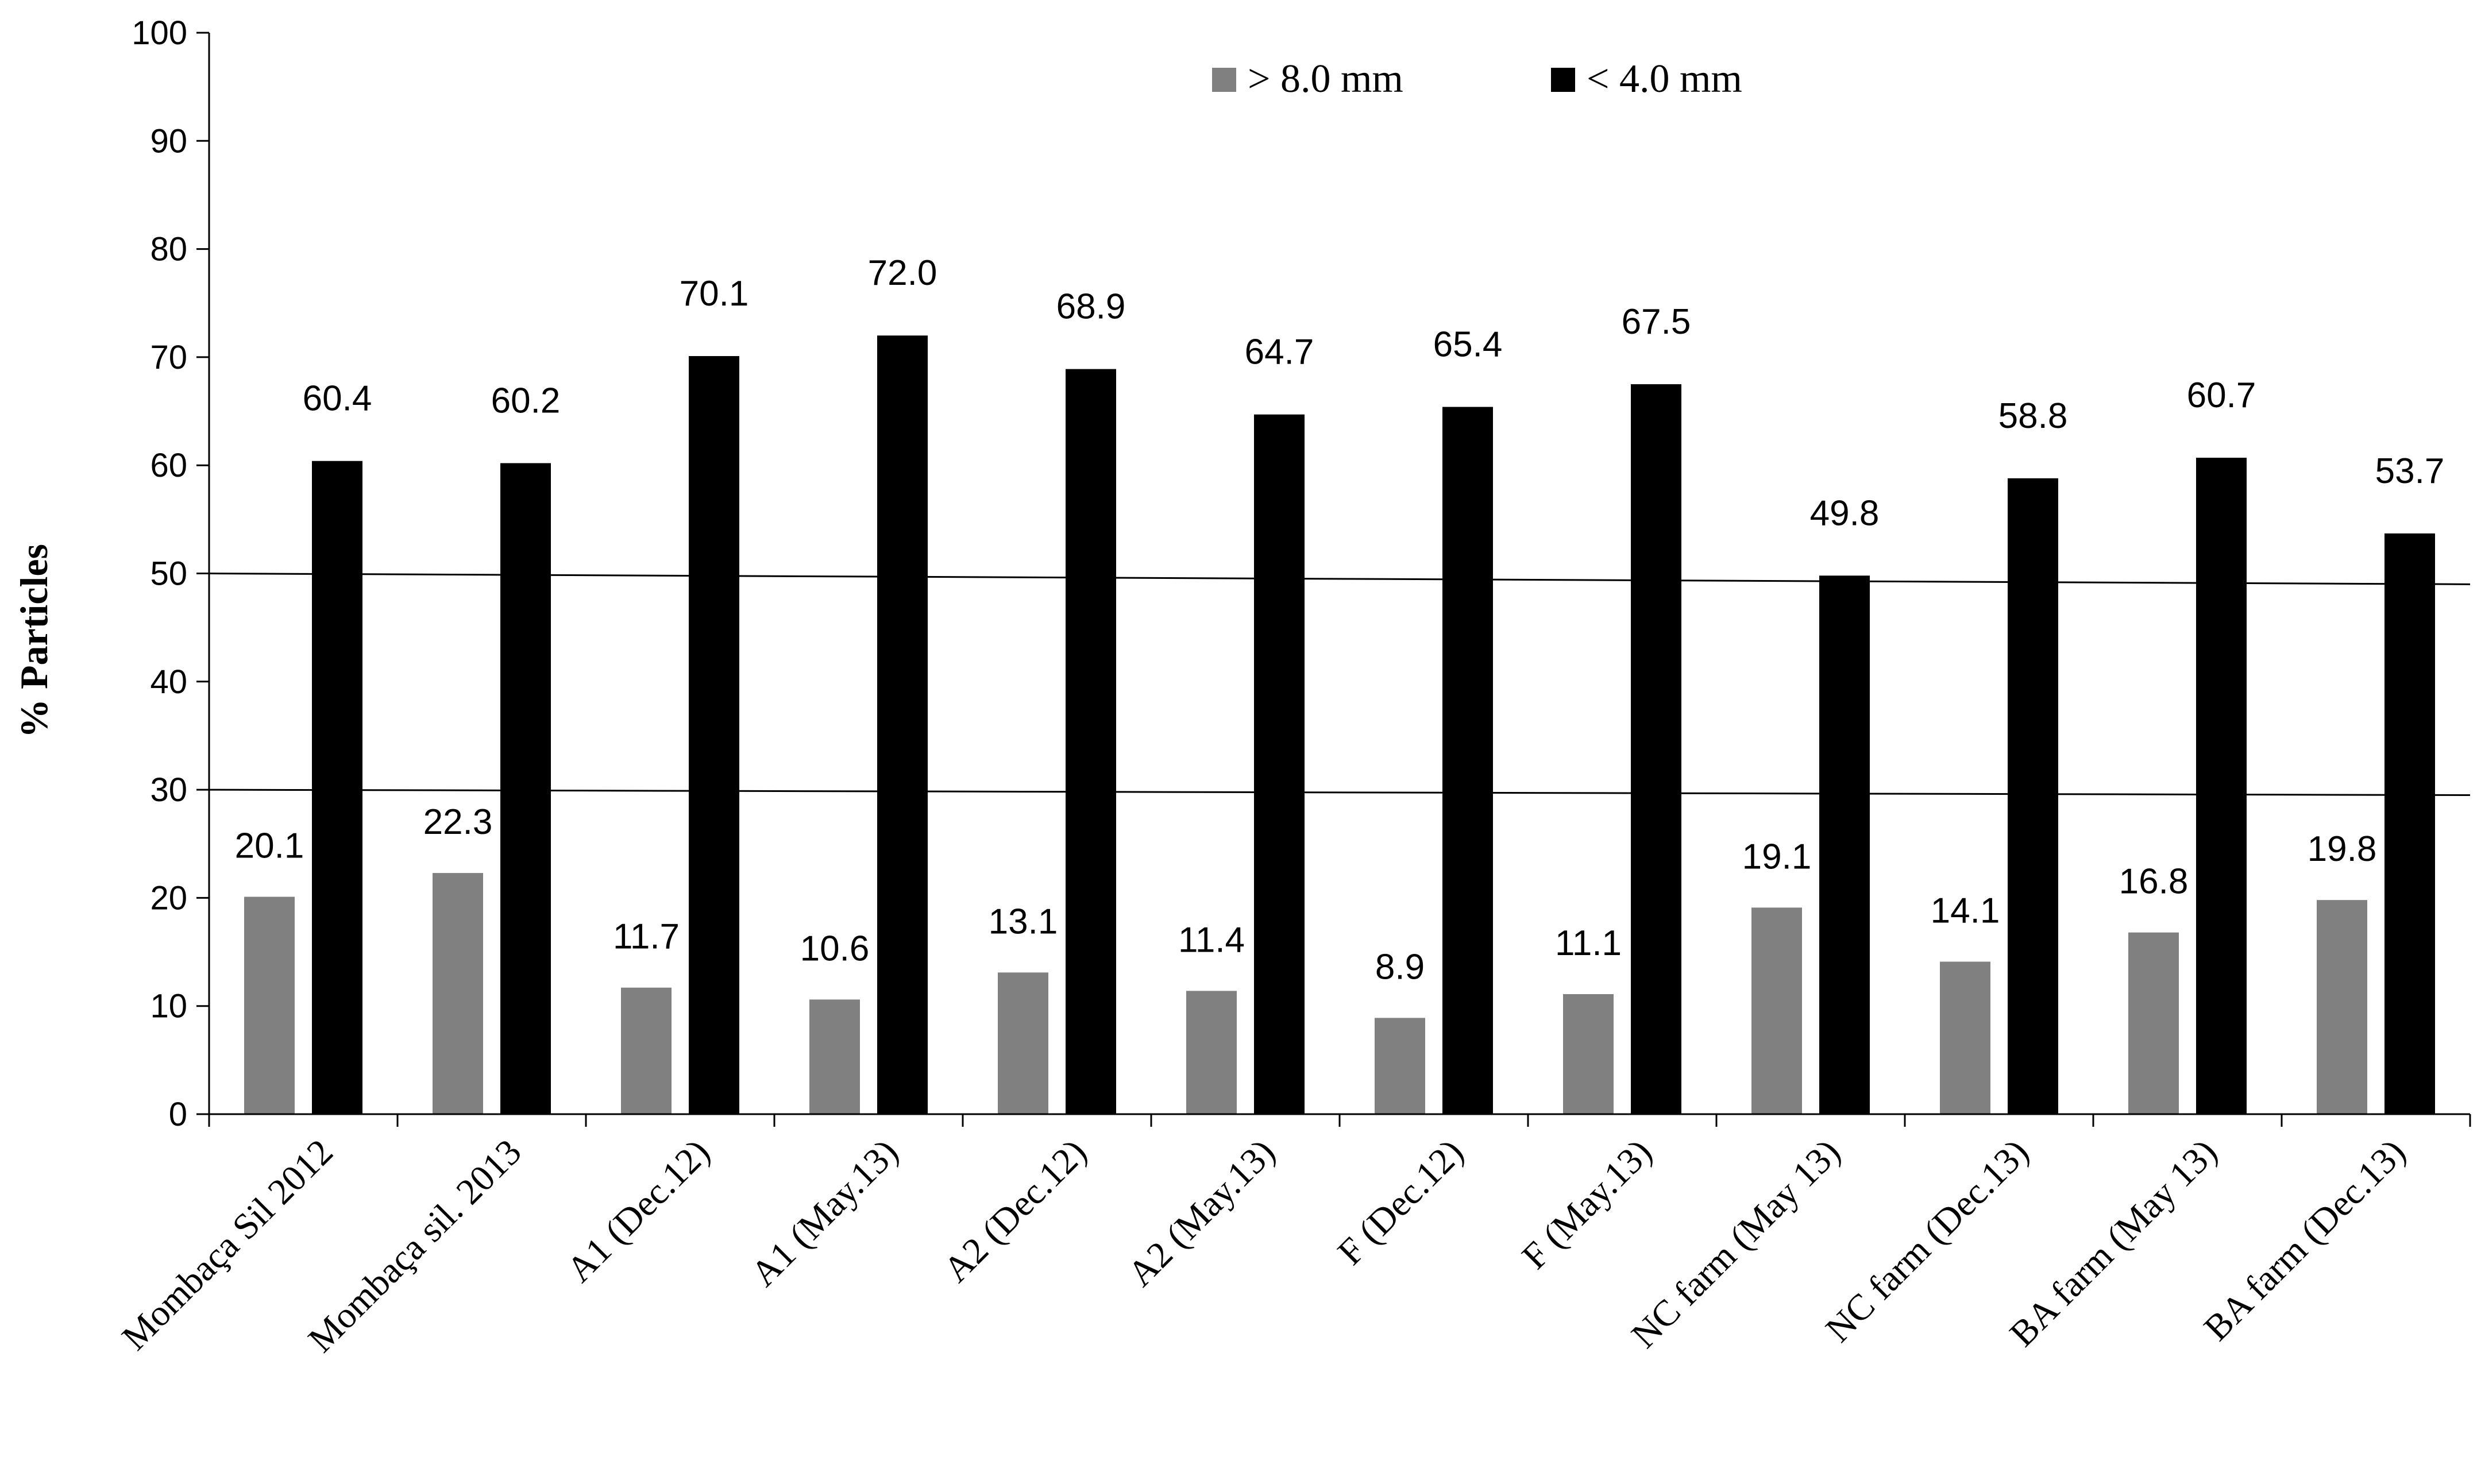 Image resolution: width=2481 pixels, height=1484 pixels. I want to click on data-label: 19.8, so click(2342, 849).